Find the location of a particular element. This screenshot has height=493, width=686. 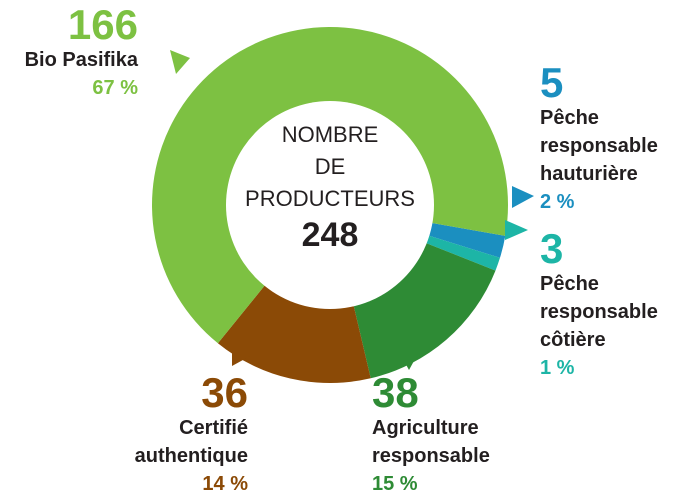

percent-label: 14 % is located at coordinates (225, 483).